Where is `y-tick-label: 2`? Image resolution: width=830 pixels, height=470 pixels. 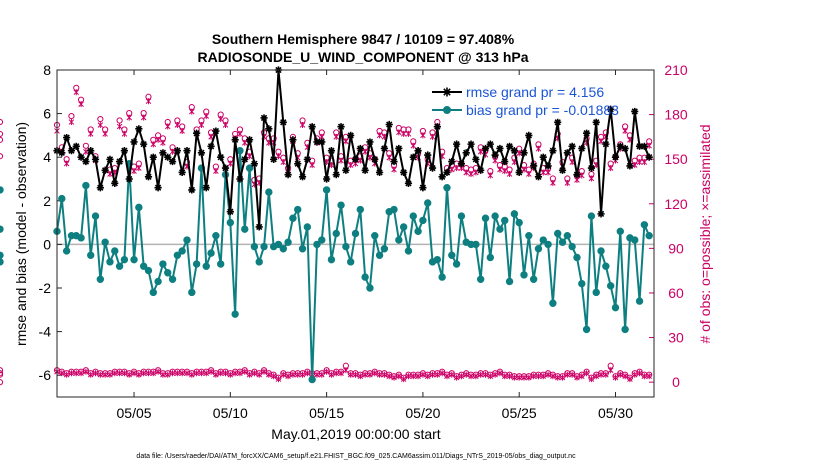
y-tick-label: 2 is located at coordinates (47, 201).